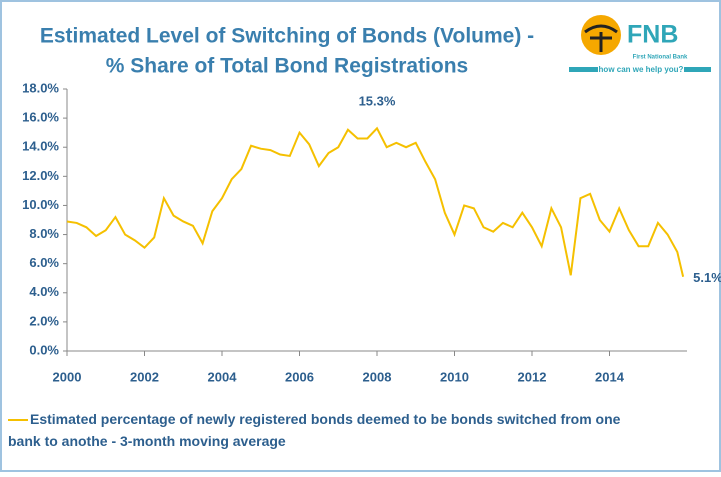 Image resolution: width=721 pixels, height=477 pixels. What do you see at coordinates (144, 376) in the screenshot?
I see `x-tick-label: 2002` at bounding box center [144, 376].